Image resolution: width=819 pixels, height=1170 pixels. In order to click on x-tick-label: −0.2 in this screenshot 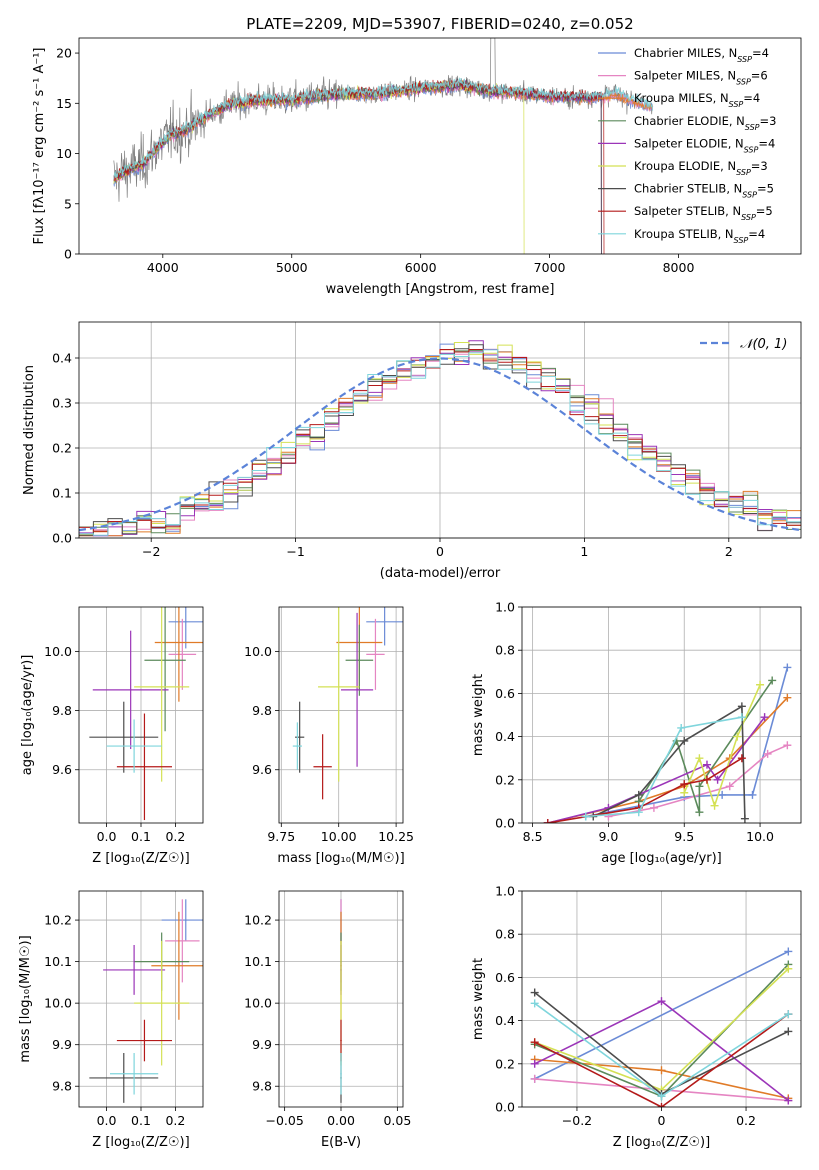, I will do `click(577, 1120)`.